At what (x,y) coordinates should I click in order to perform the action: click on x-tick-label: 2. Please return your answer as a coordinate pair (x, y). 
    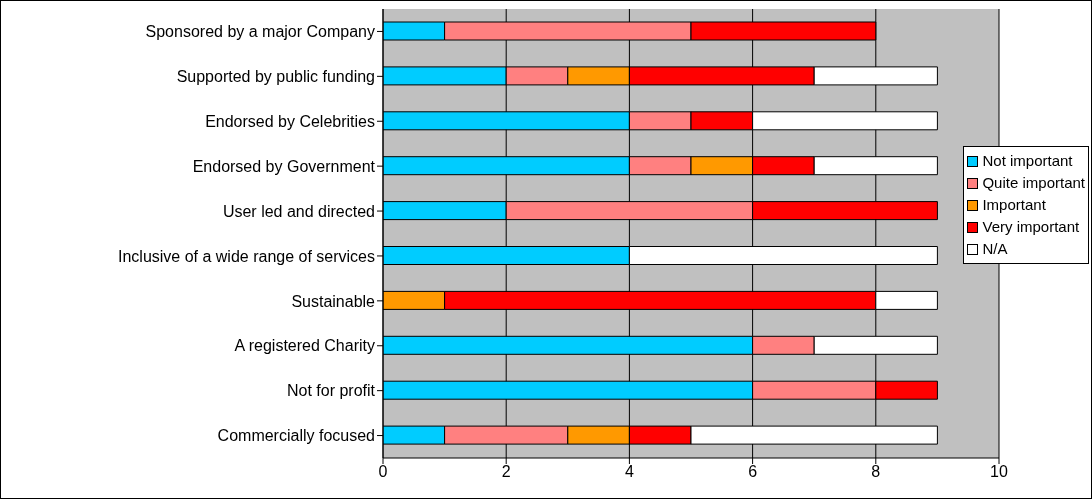
    Looking at the image, I should click on (506, 472).